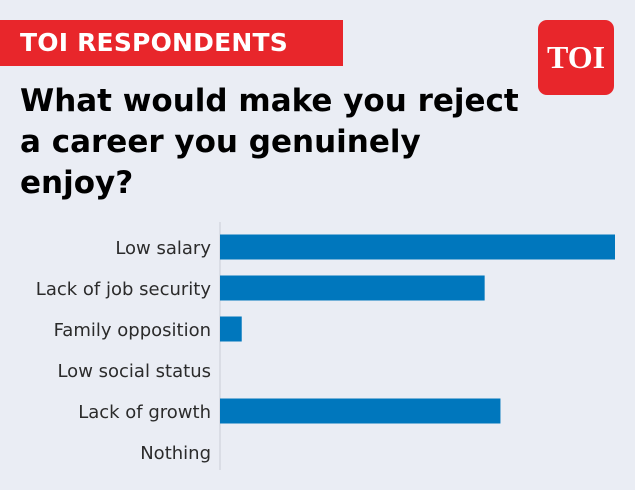  What do you see at coordinates (417, 247) in the screenshot?
I see `bar-low-salary` at bounding box center [417, 247].